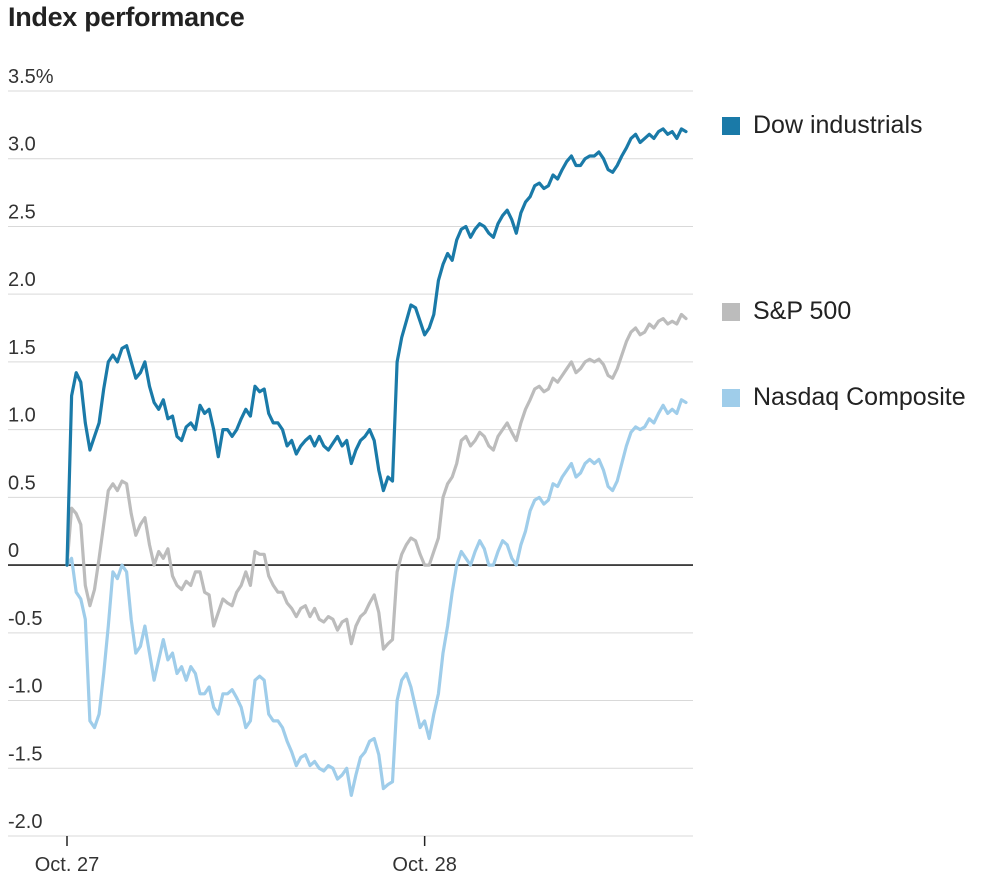 The width and height of the screenshot is (1000, 889). I want to click on y-tick-label: -1.0, so click(25, 687).